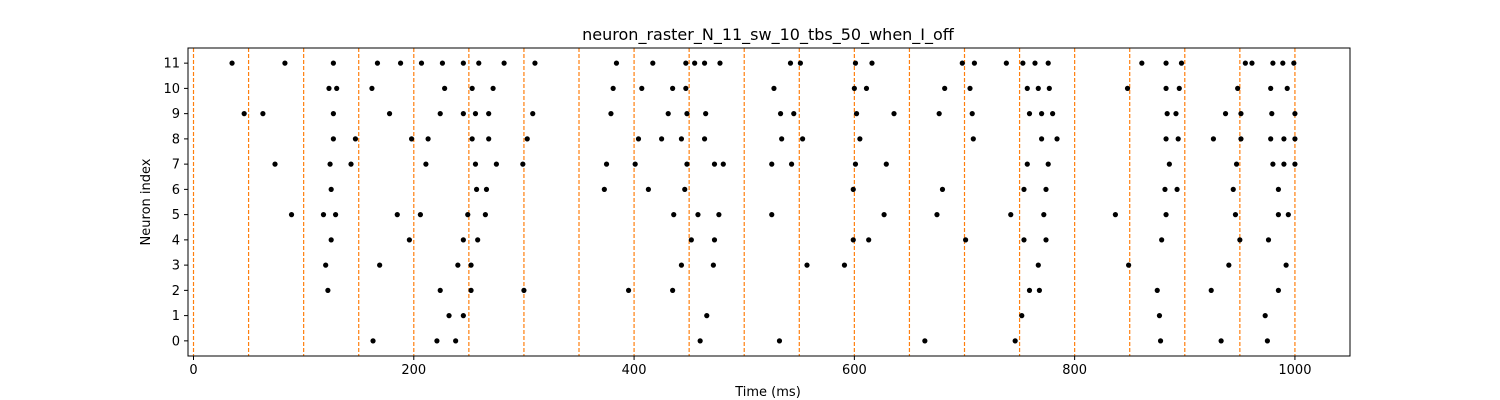 The width and height of the screenshot is (1500, 400). Describe the element at coordinates (176, 190) in the screenshot. I see `y-tick-label: 6` at that location.